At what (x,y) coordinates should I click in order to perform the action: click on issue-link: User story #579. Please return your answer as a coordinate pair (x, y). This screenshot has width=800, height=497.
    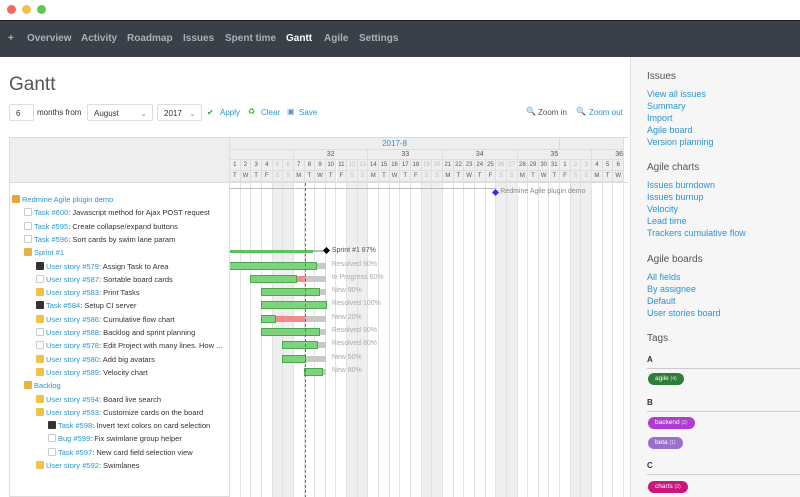
    Looking at the image, I should click on (72, 266).